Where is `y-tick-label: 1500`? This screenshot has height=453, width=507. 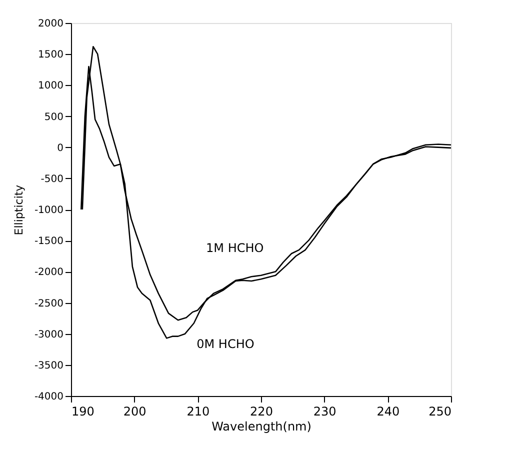
y-tick-label: 1500 is located at coordinates (51, 55).